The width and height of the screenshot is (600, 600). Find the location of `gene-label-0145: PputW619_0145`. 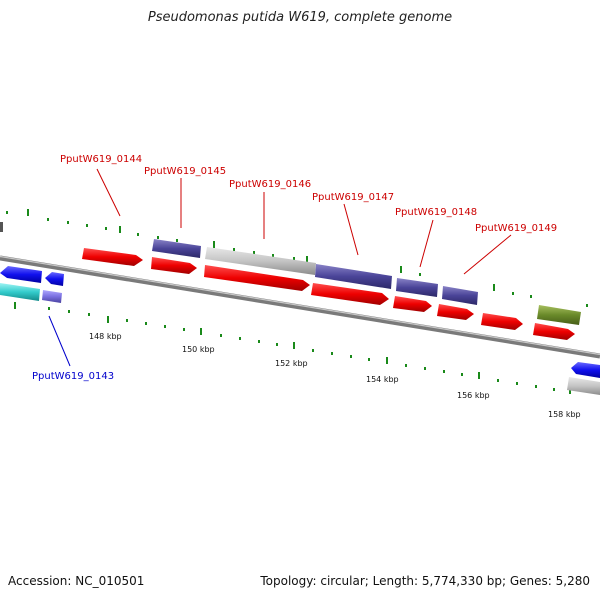

gene-label-0145: PputW619_0145 is located at coordinates (185, 171).